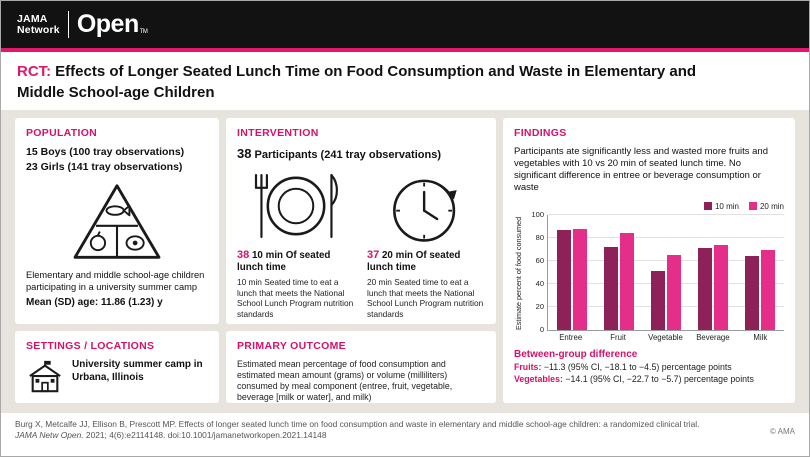 Image resolution: width=810 pixels, height=457 pixels. What do you see at coordinates (296, 206) in the screenshot?
I see `plate-fork-knife-icon` at bounding box center [296, 206].